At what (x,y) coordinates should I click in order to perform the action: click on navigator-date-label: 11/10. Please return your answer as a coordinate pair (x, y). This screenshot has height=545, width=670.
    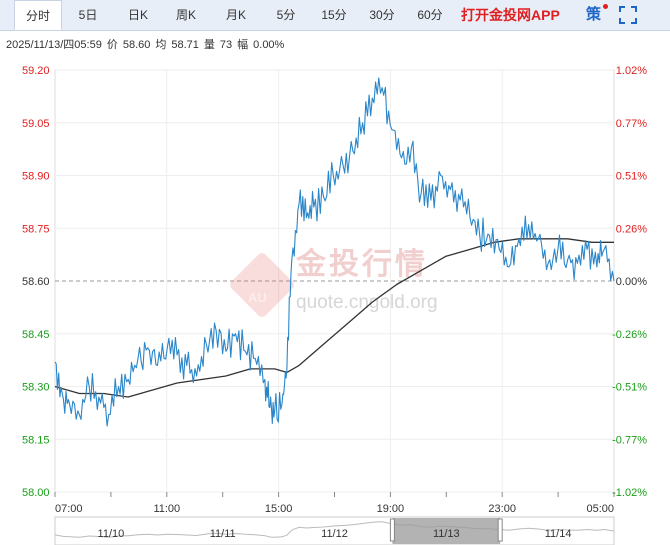
    Looking at the image, I should click on (111, 534).